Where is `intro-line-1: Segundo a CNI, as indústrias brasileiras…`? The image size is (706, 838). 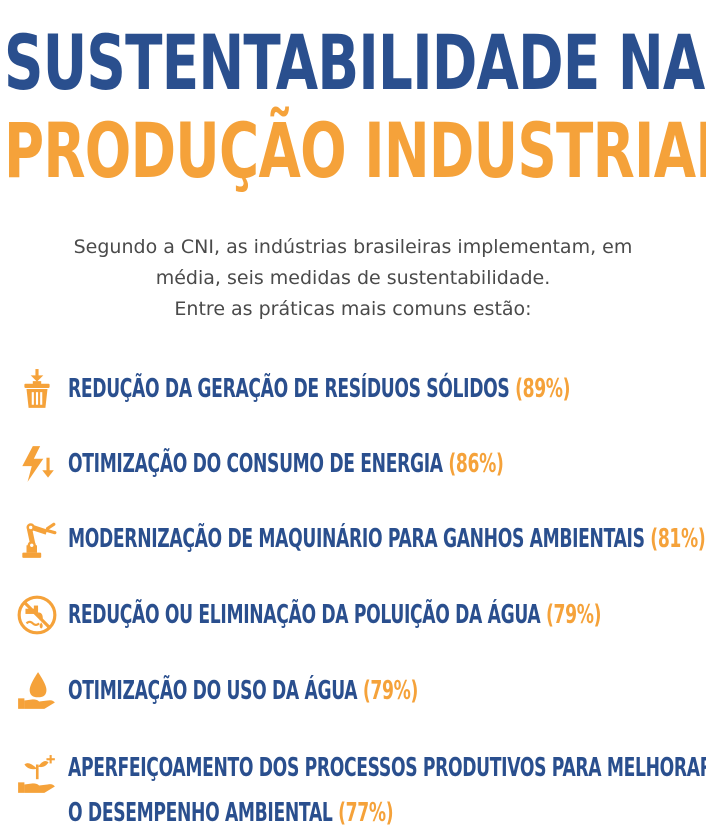 intro-line-1: Segundo a CNI, as indústrias brasileiras… is located at coordinates (353, 247).